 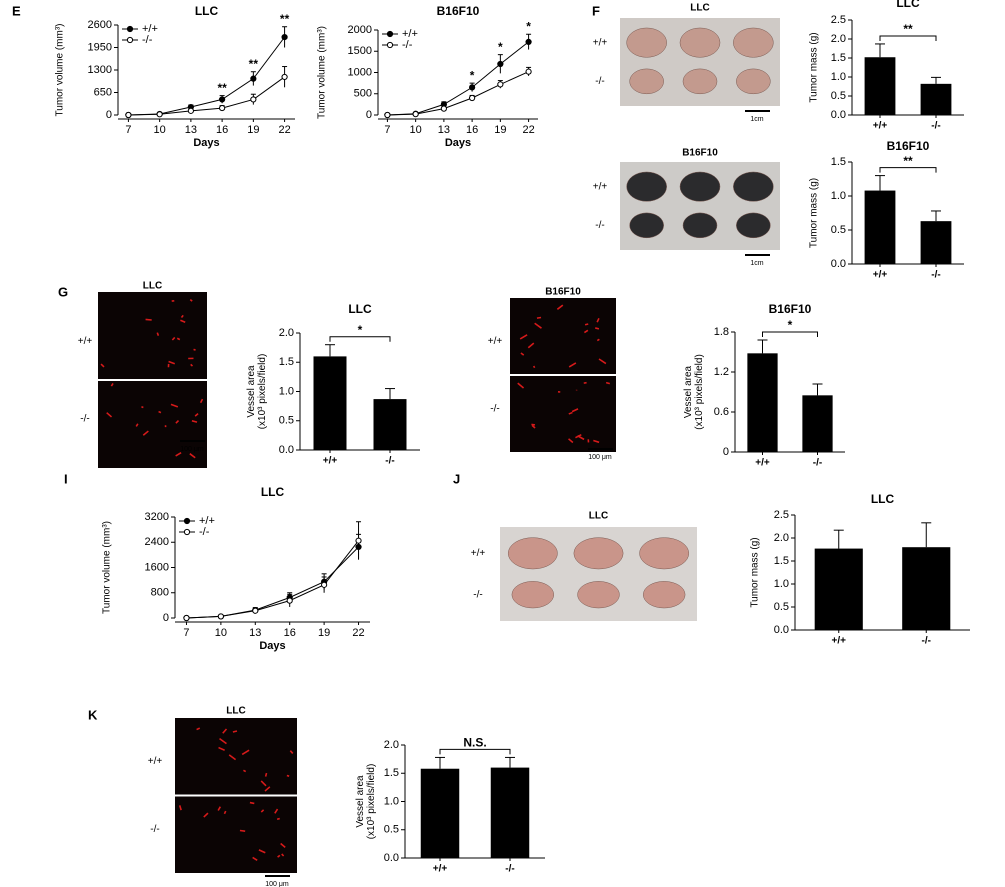 What do you see at coordinates (157, 567) in the screenshot?
I see `y-tick-label: 1600` at bounding box center [157, 567].